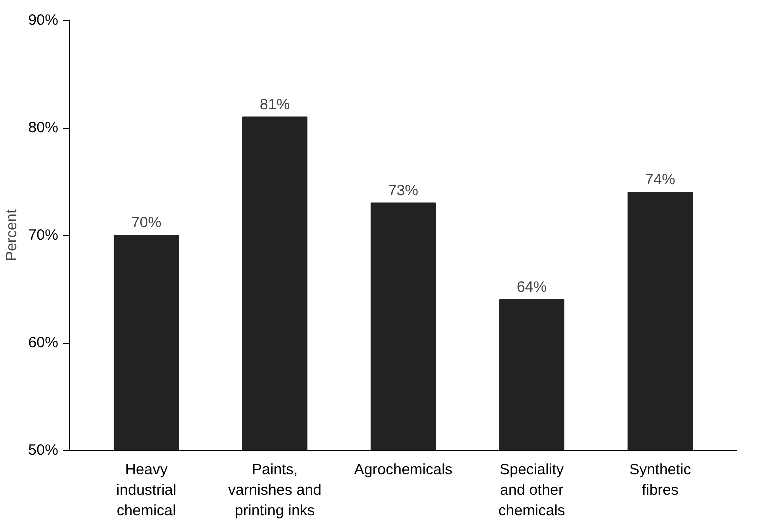 The width and height of the screenshot is (777, 522). Describe the element at coordinates (531, 287) in the screenshot. I see `data-label: 64%` at that location.